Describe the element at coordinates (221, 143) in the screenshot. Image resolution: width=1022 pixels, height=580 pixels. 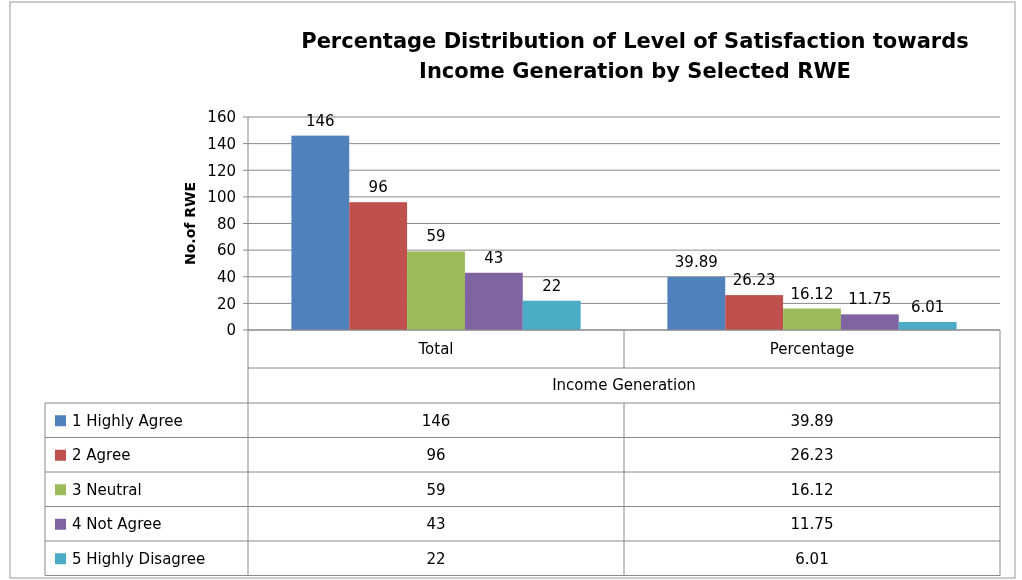
I see `y-tick-label: 140` at that location.